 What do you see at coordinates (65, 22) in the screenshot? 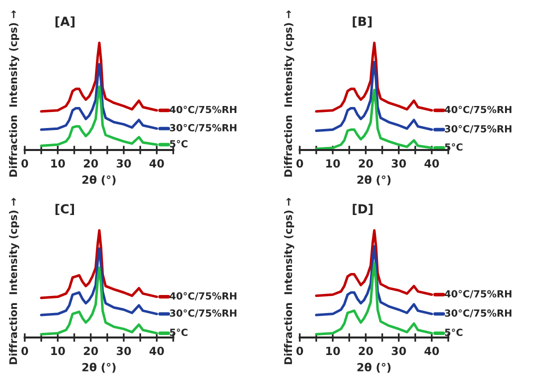
I see `chart-title: [A]` at bounding box center [65, 22].